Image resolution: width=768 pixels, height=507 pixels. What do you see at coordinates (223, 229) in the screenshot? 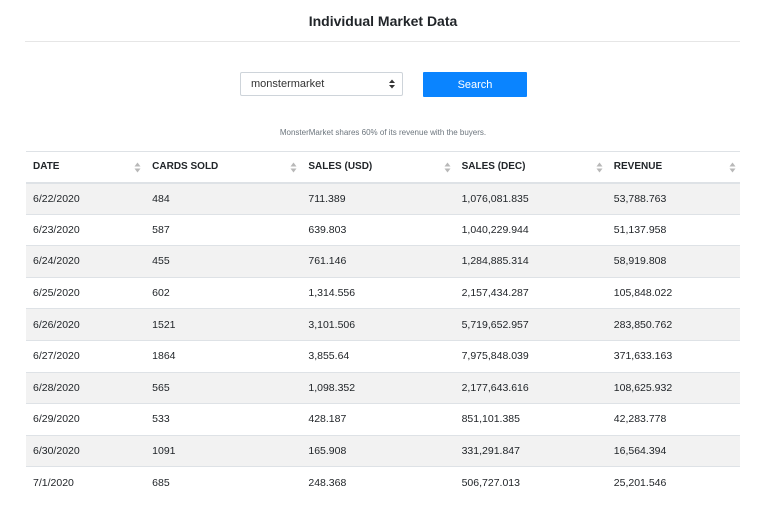
I see `cards-sold-cell: 587` at bounding box center [223, 229].